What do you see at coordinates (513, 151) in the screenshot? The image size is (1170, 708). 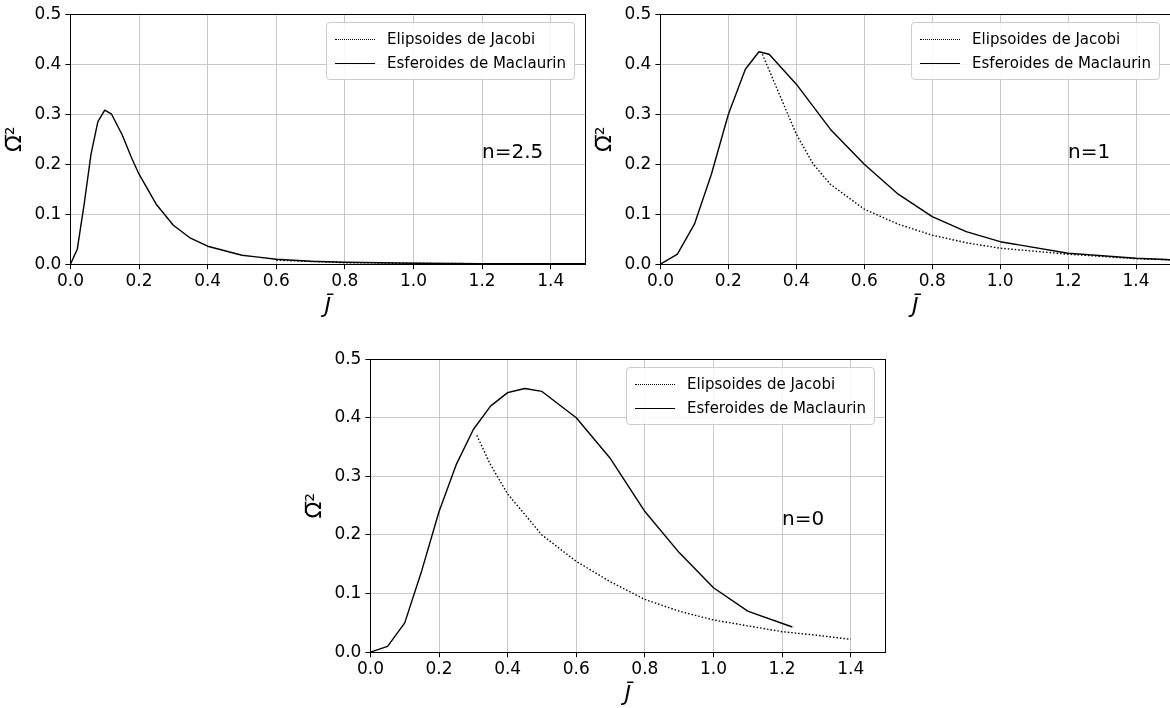 I see `annotation: n=2.5` at bounding box center [513, 151].